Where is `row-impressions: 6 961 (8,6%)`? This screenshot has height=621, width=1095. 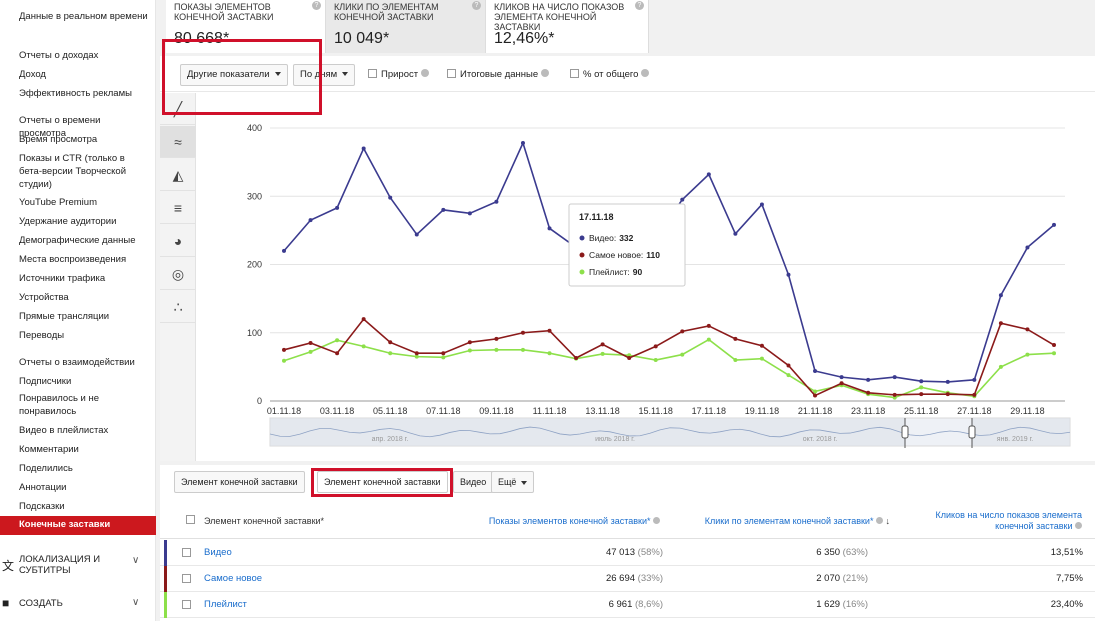
row-impressions: 6 961 (8,6%) is located at coordinates (636, 604).